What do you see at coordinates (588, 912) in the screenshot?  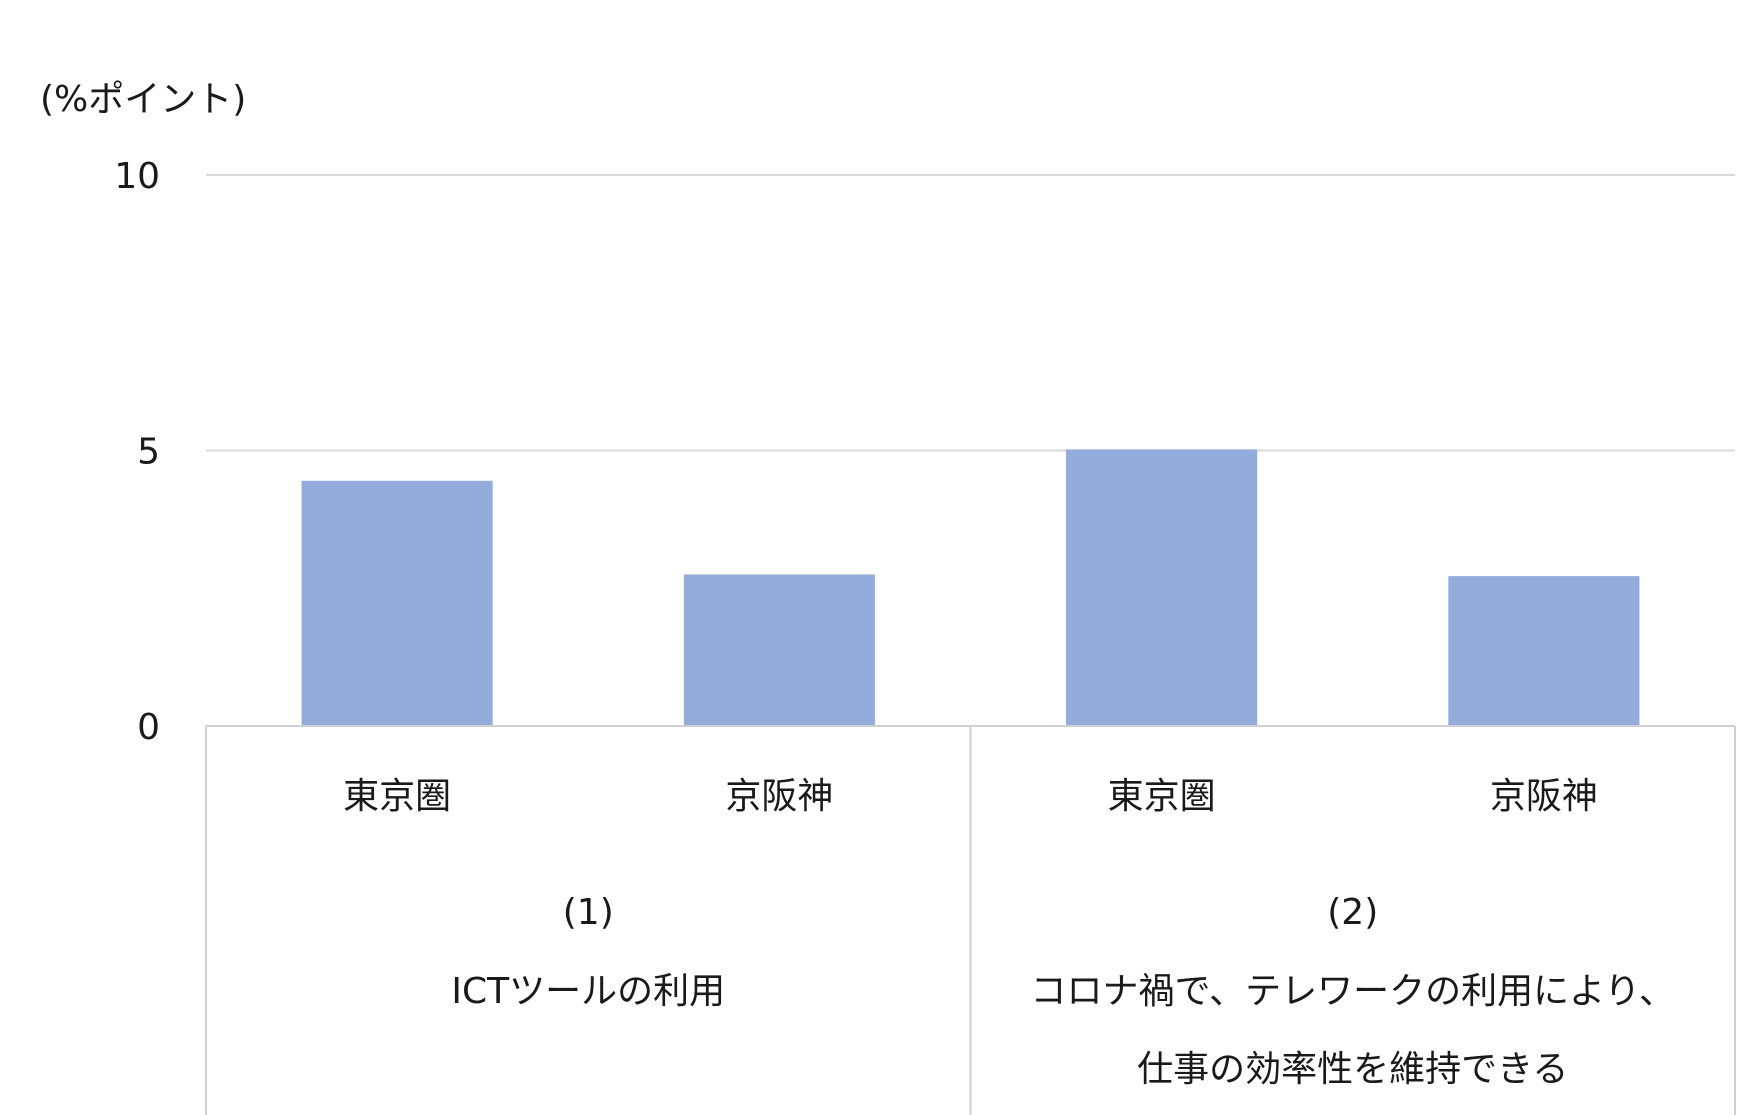 I see `group-number: (1)` at bounding box center [588, 912].